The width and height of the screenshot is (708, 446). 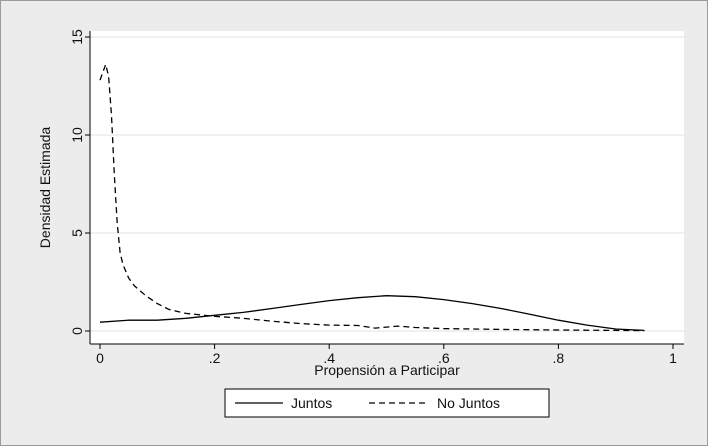 What do you see at coordinates (77, 331) in the screenshot?
I see `y-tick-label: 0` at bounding box center [77, 331].